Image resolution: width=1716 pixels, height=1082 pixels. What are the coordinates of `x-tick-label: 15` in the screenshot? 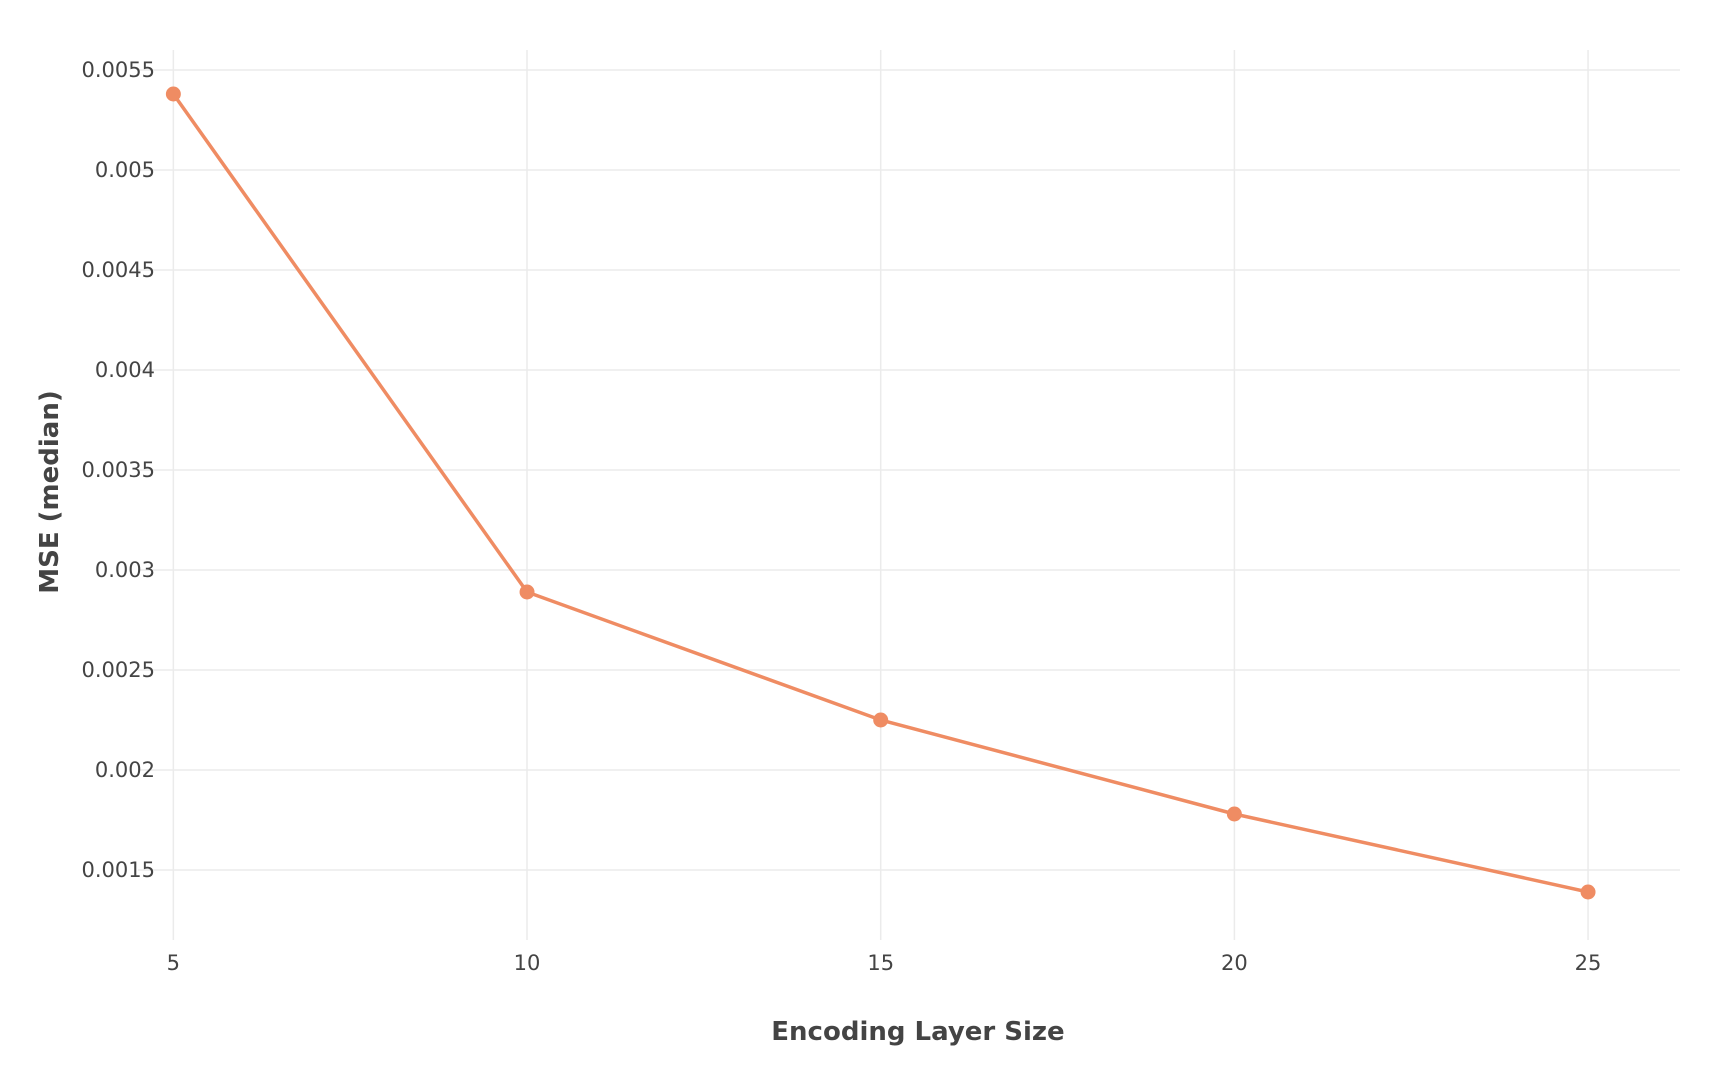 It's located at (880, 963).